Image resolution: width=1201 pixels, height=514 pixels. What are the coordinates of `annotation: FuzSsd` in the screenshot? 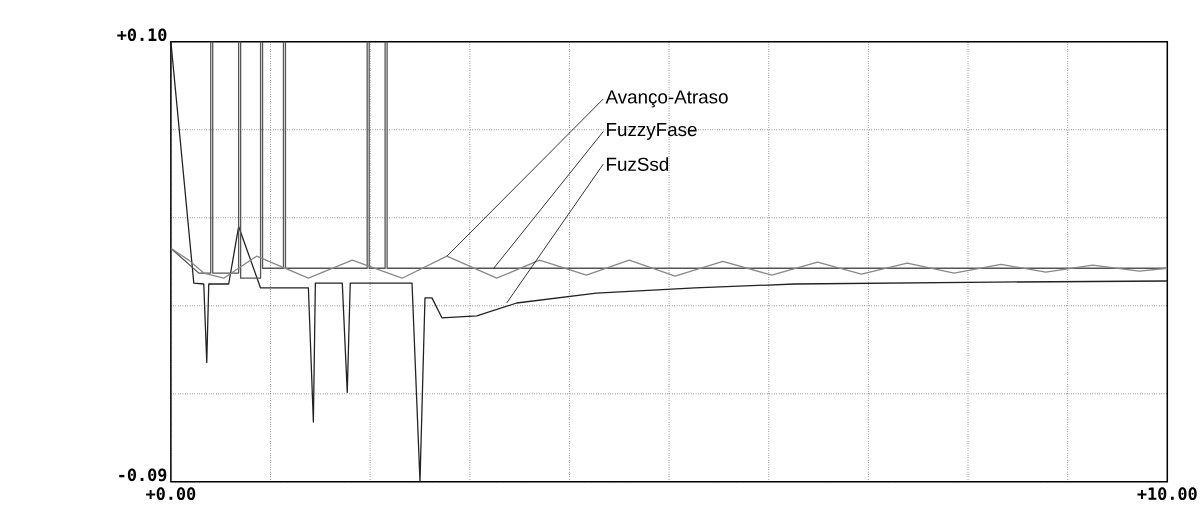 It's located at (638, 164).